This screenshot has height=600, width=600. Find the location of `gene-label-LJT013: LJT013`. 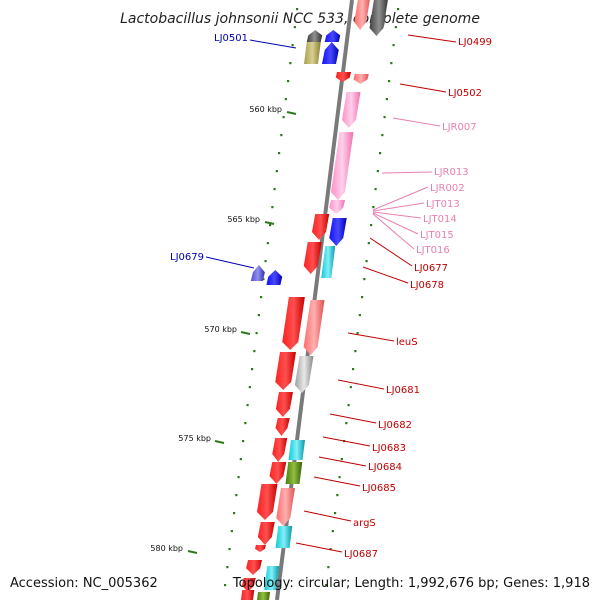

gene-label-LJT013: LJT013 is located at coordinates (443, 204).